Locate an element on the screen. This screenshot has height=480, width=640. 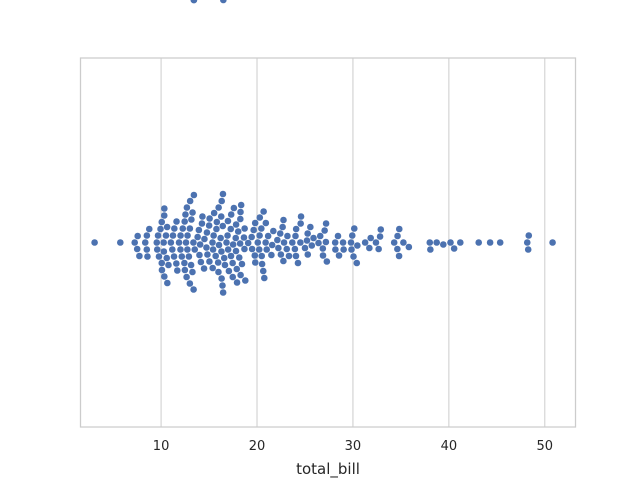
x-tick-label: 40 is located at coordinates (449, 446).